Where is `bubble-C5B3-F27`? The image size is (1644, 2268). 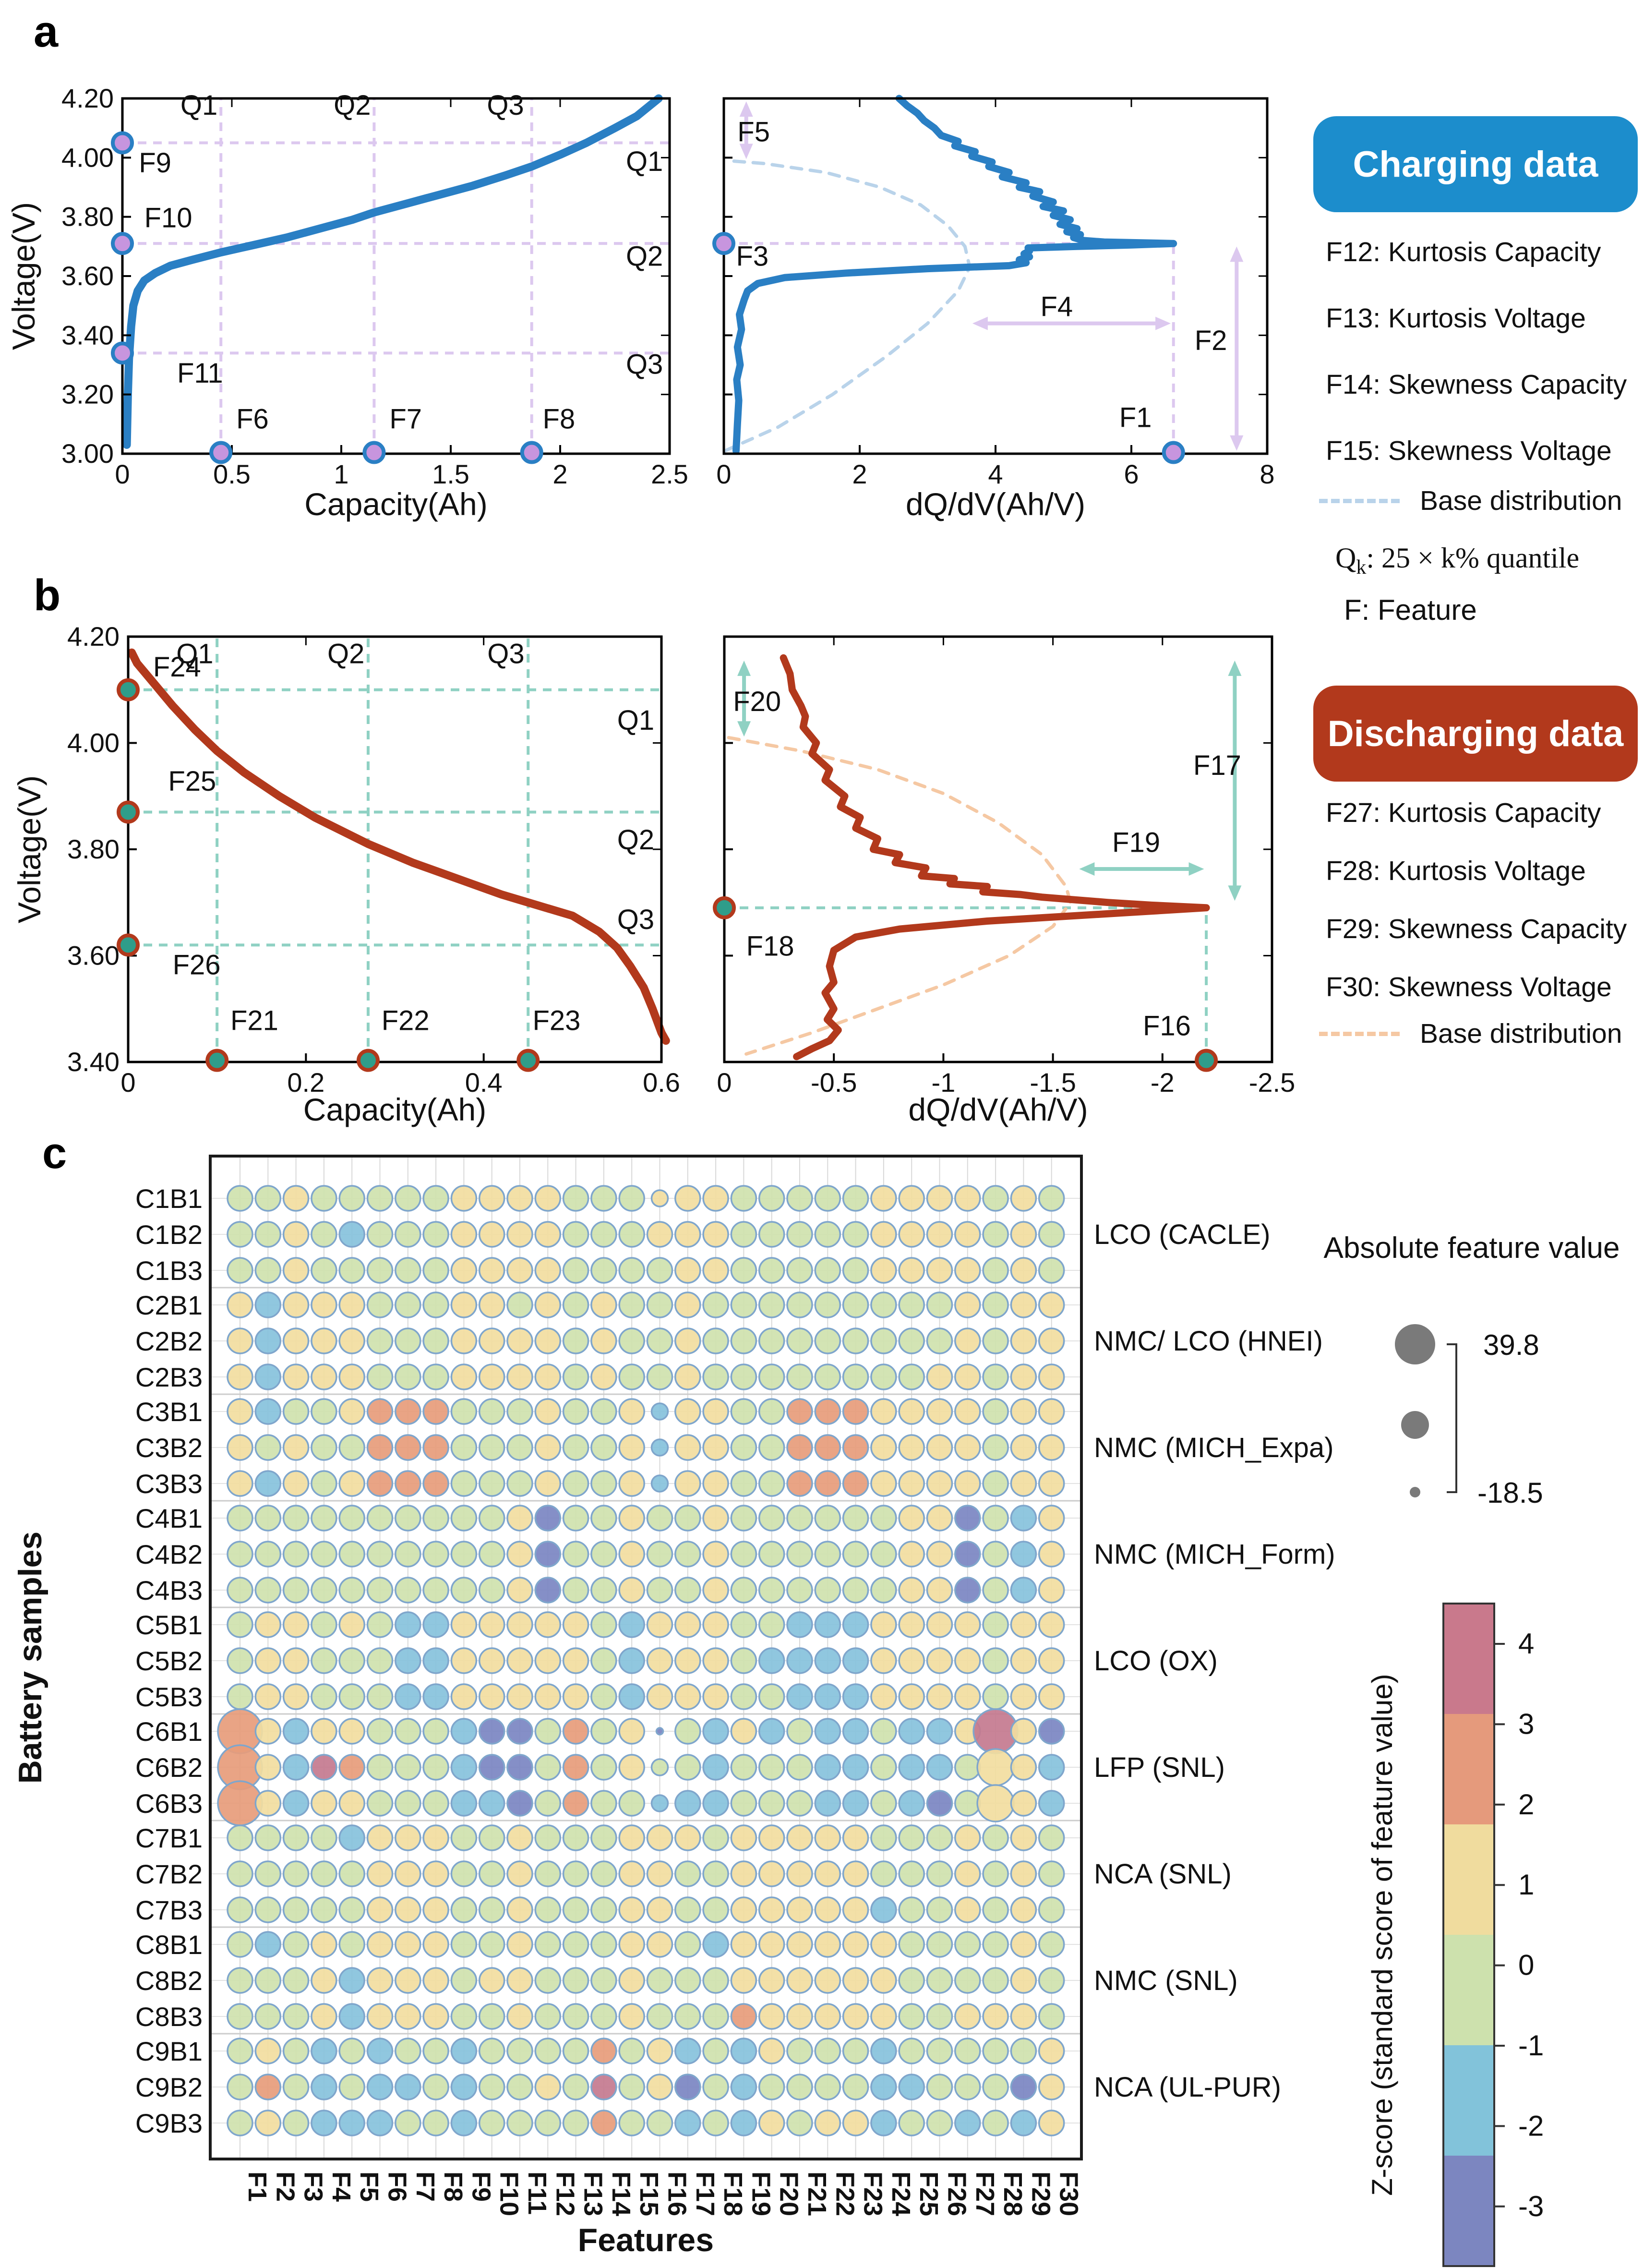
bubble-C5B3-F27 is located at coordinates (968, 1696).